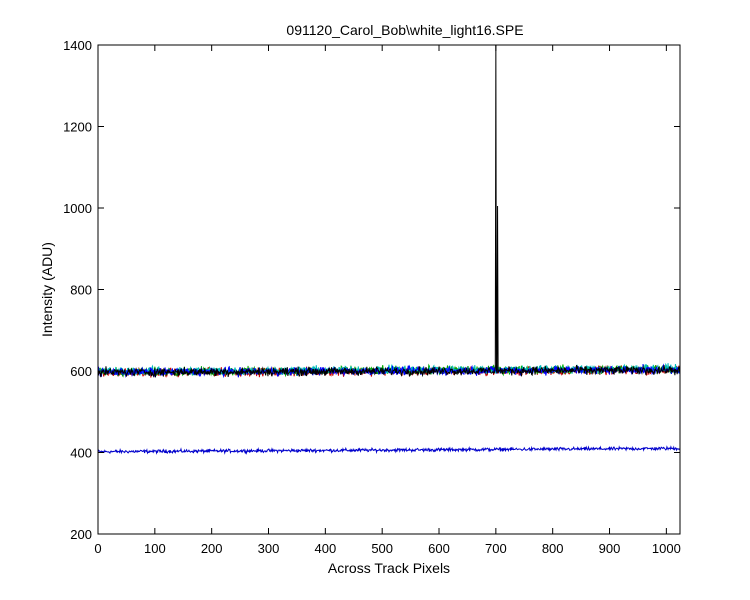 This screenshot has height=600, width=750. Describe the element at coordinates (81, 290) in the screenshot. I see `y-tick-label: 800` at that location.